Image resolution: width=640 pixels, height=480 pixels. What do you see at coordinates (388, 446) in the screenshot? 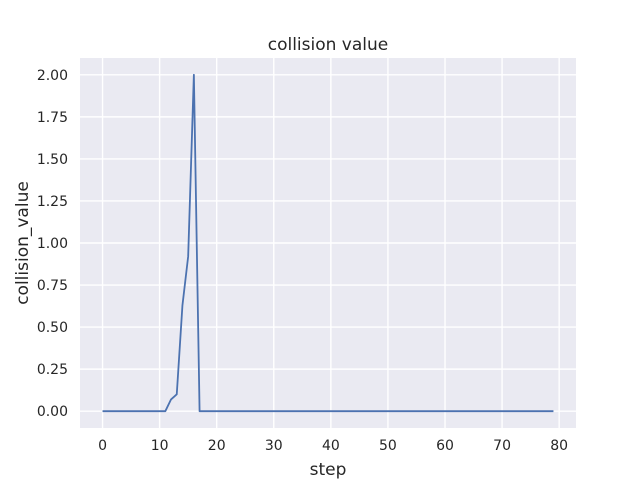
I see `x-tick-label: 50` at bounding box center [388, 446].